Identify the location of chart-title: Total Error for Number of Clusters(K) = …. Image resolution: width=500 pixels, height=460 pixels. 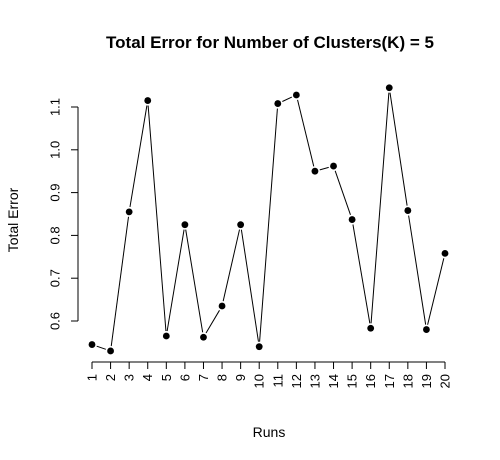
(270, 42).